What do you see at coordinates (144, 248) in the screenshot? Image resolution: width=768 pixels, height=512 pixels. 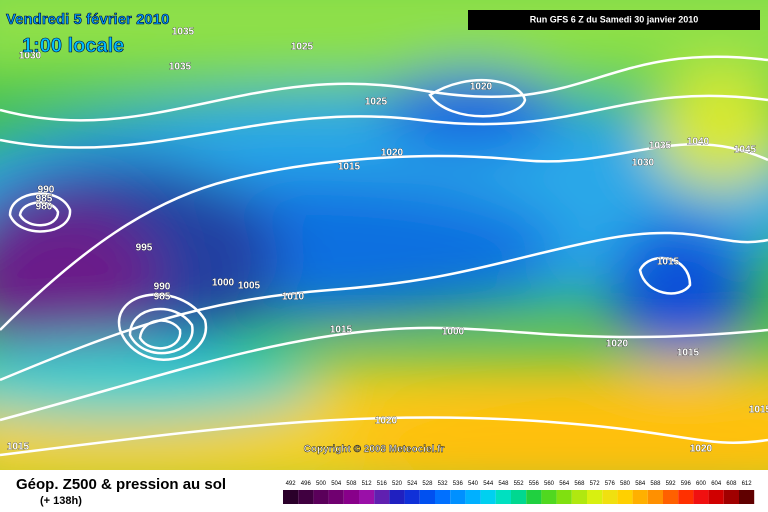 I see `isobar-label: 995` at bounding box center [144, 248].